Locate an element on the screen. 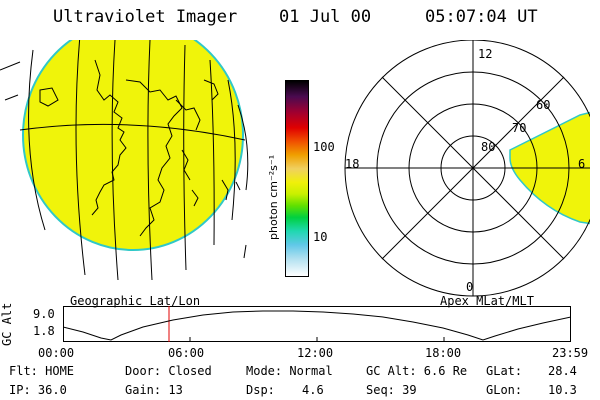  mlt-label-0: 0 is located at coordinates (470, 287).